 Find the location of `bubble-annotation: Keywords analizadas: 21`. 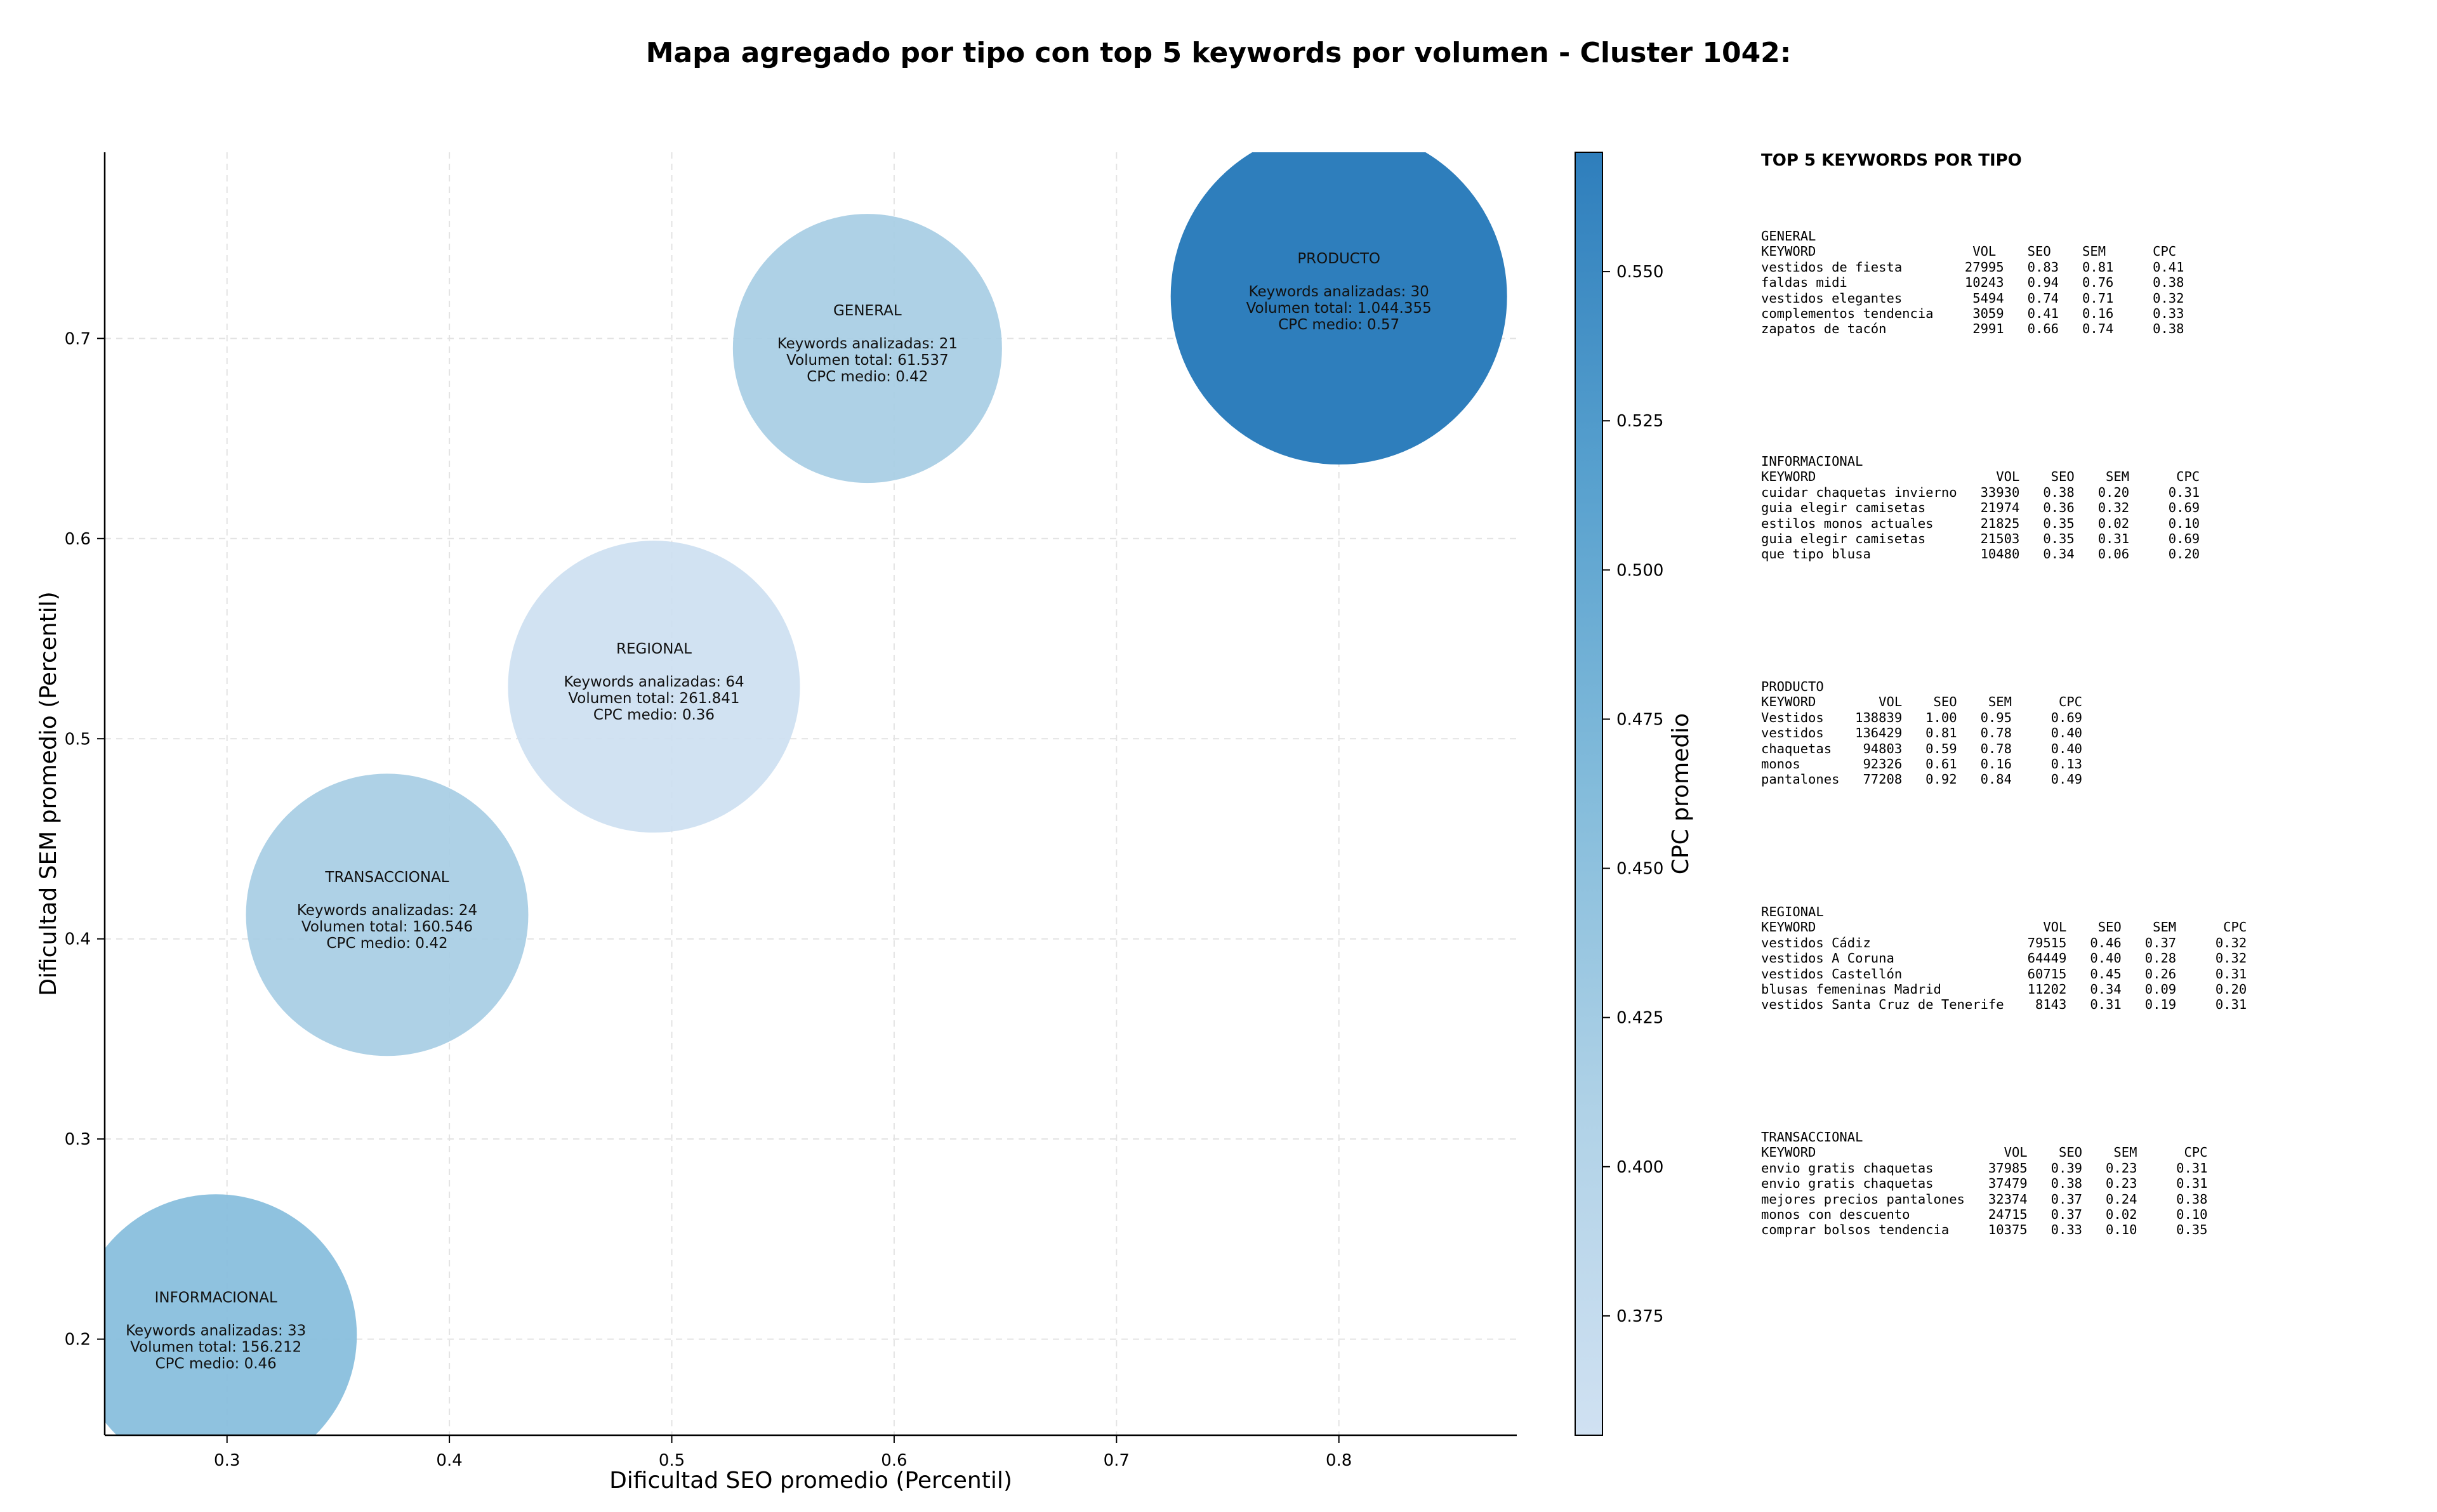

bubble-annotation: Keywords analizadas: 21 is located at coordinates (867, 344).